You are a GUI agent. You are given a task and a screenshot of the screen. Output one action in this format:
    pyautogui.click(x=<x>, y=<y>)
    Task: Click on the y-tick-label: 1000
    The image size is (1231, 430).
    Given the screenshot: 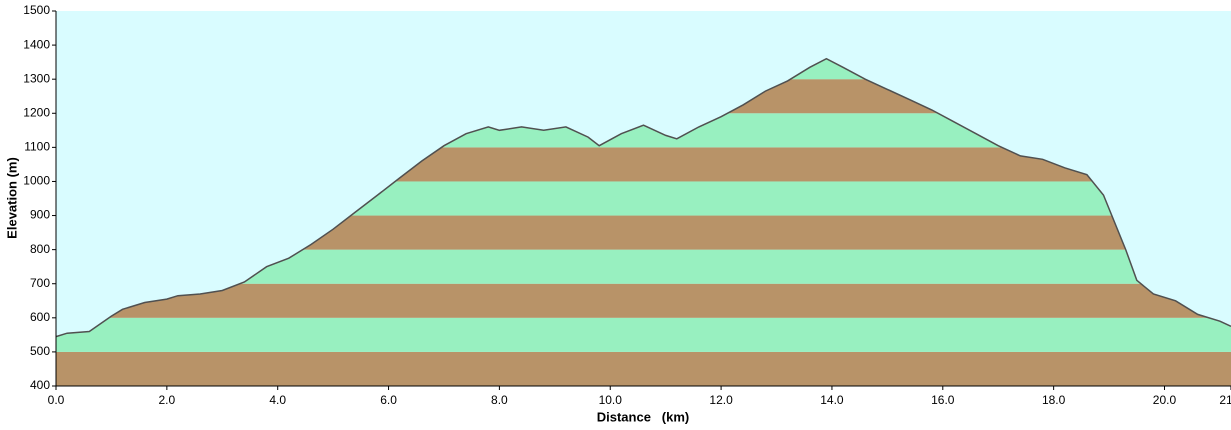 What is the action you would take?
    pyautogui.click(x=36, y=181)
    